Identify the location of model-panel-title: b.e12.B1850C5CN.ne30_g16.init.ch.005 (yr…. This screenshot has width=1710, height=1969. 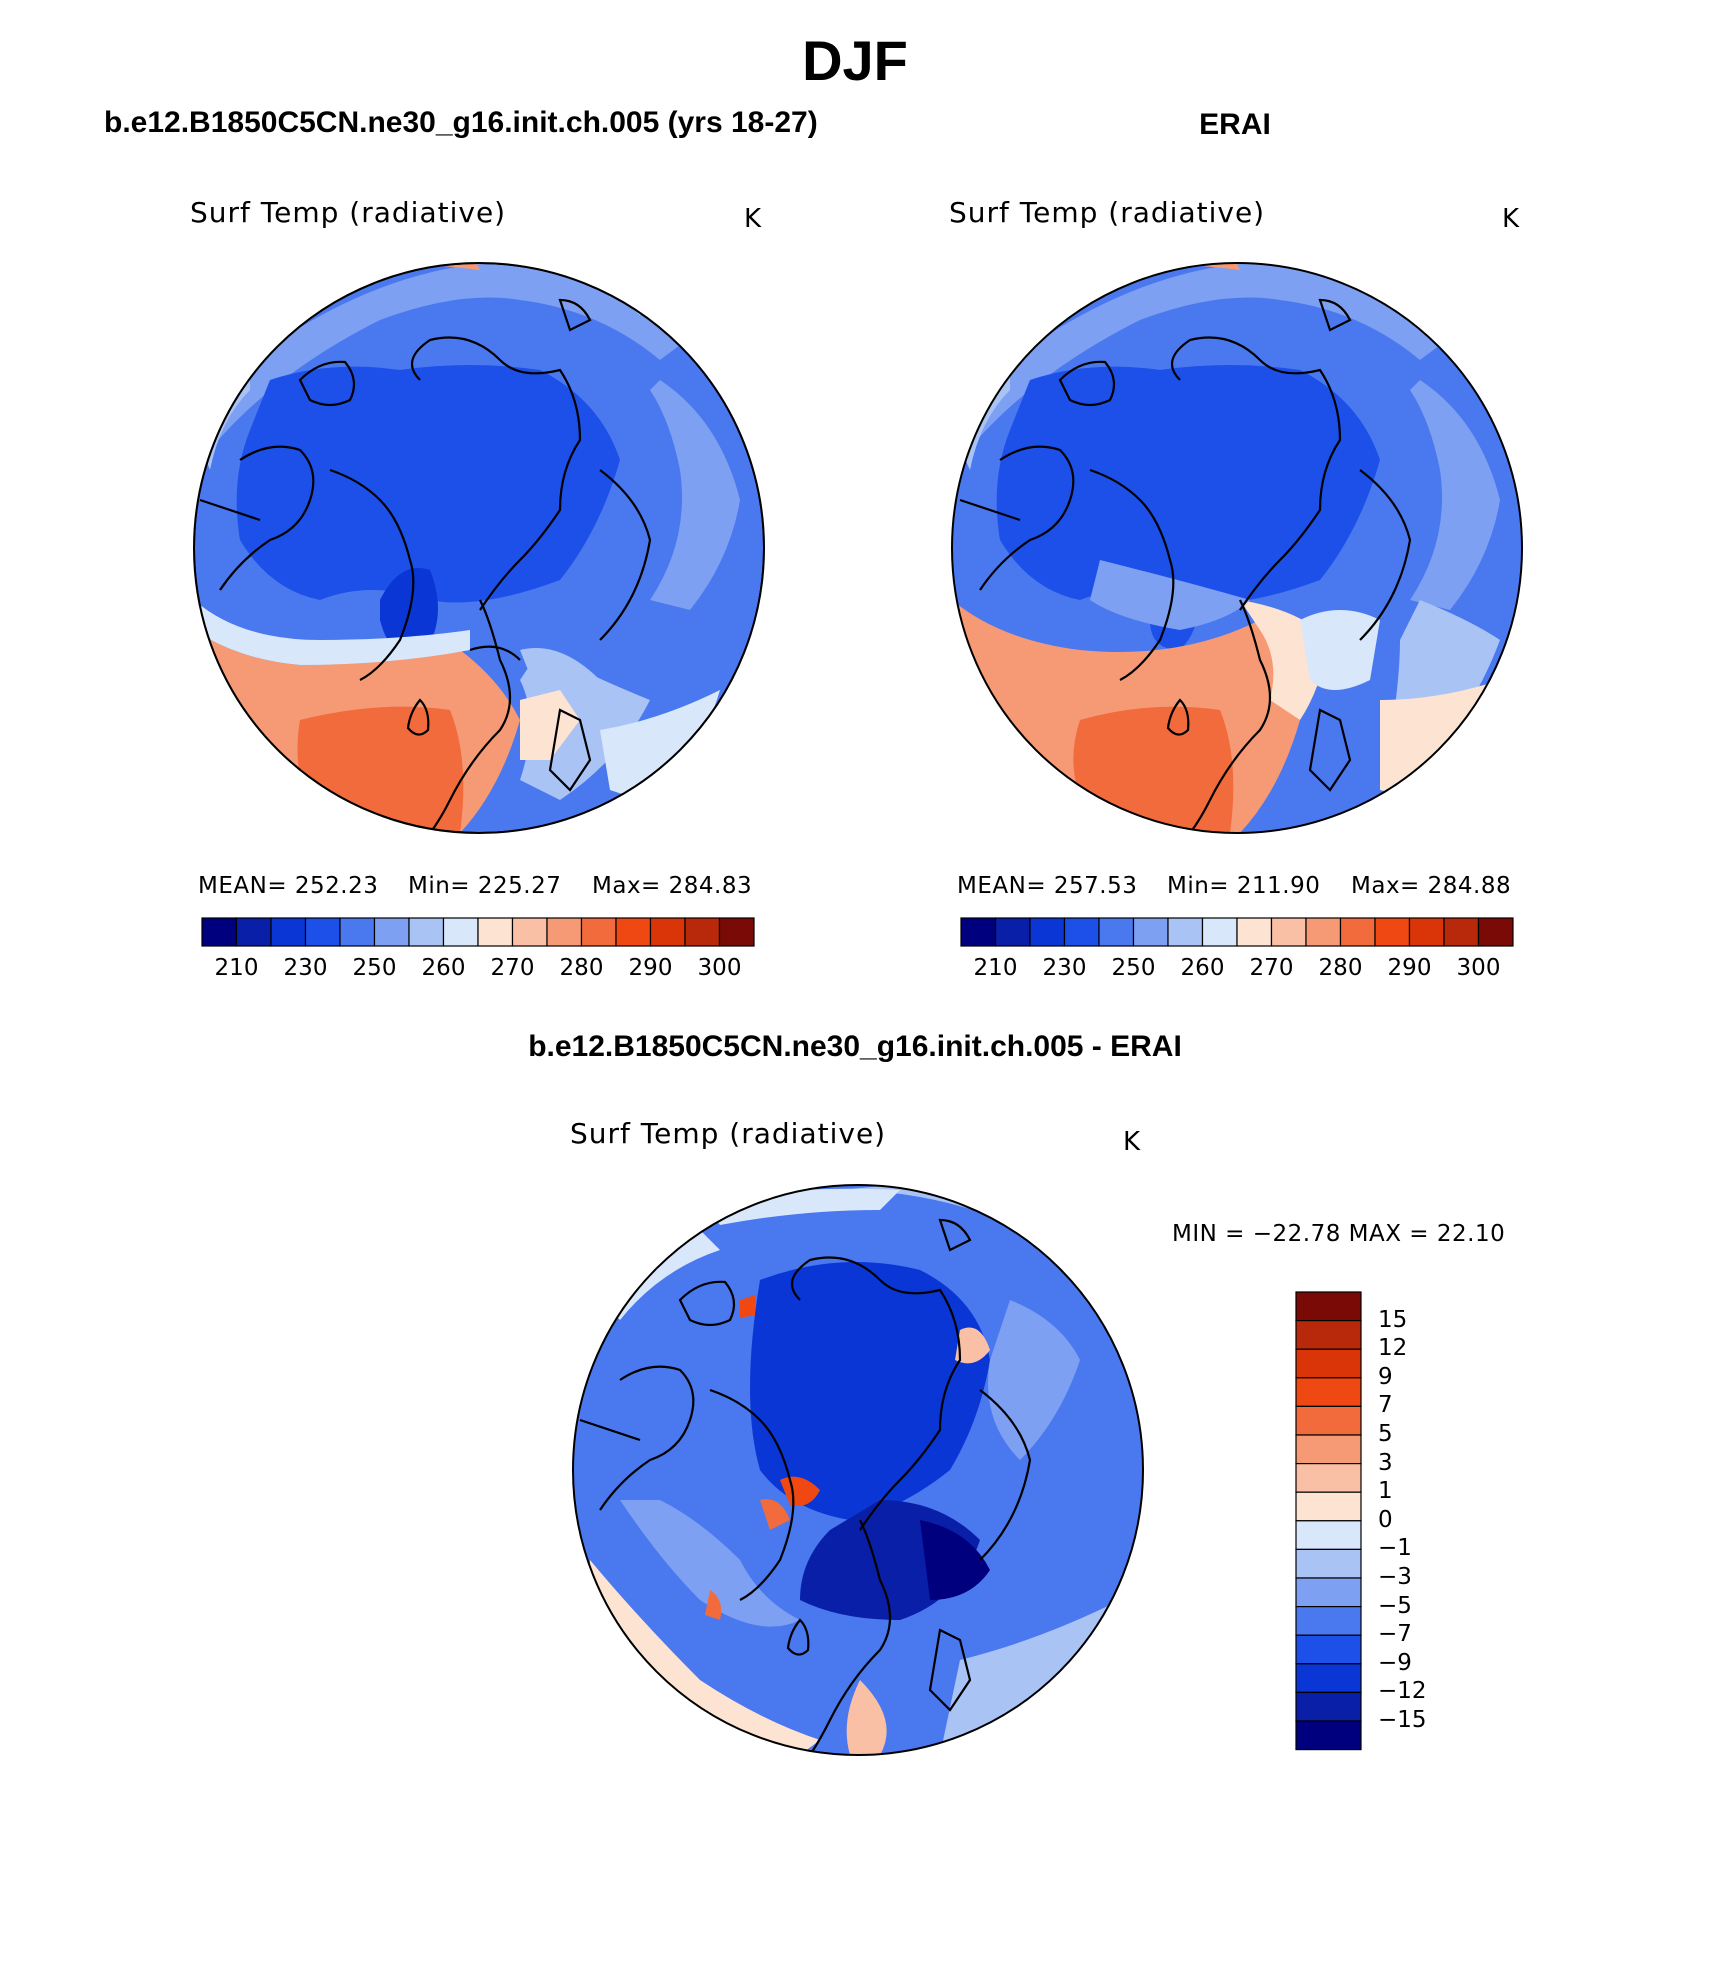
(461, 122).